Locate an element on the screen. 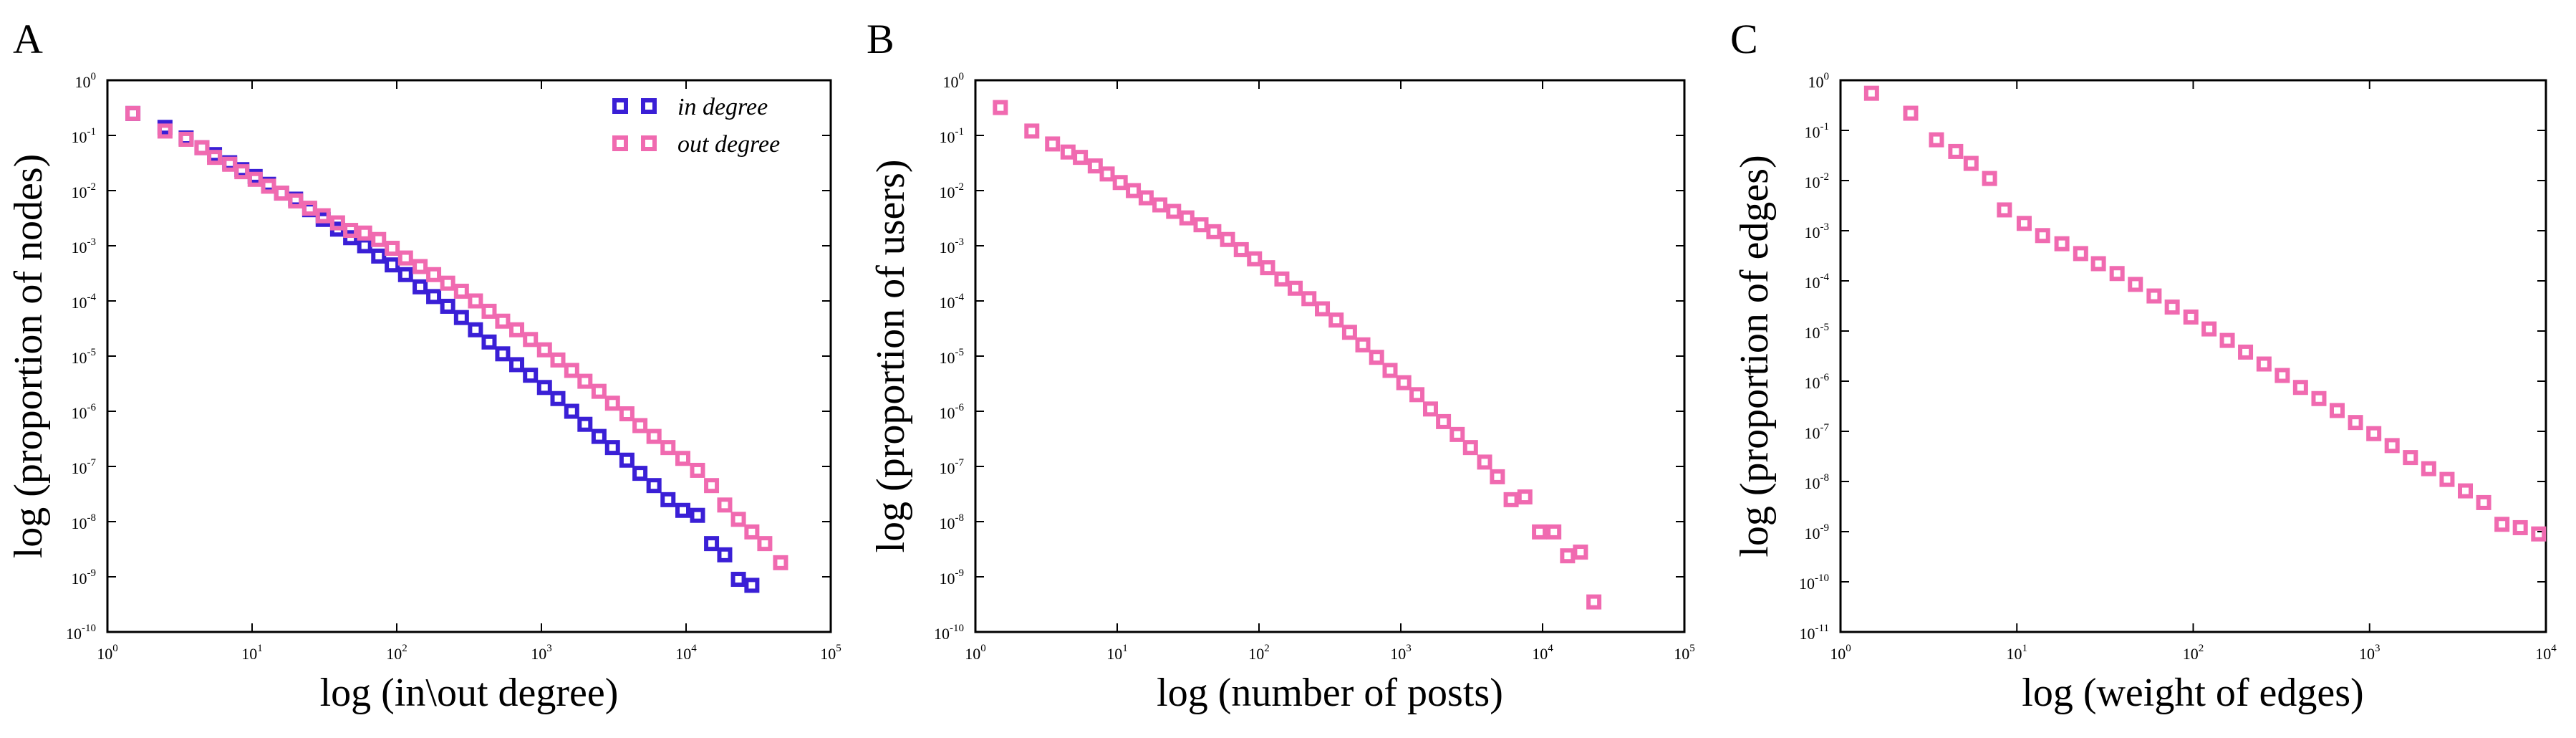 Image resolution: width=2576 pixels, height=738 pixels. y-tick-label: 10⁻¹¹ is located at coordinates (1815, 633).